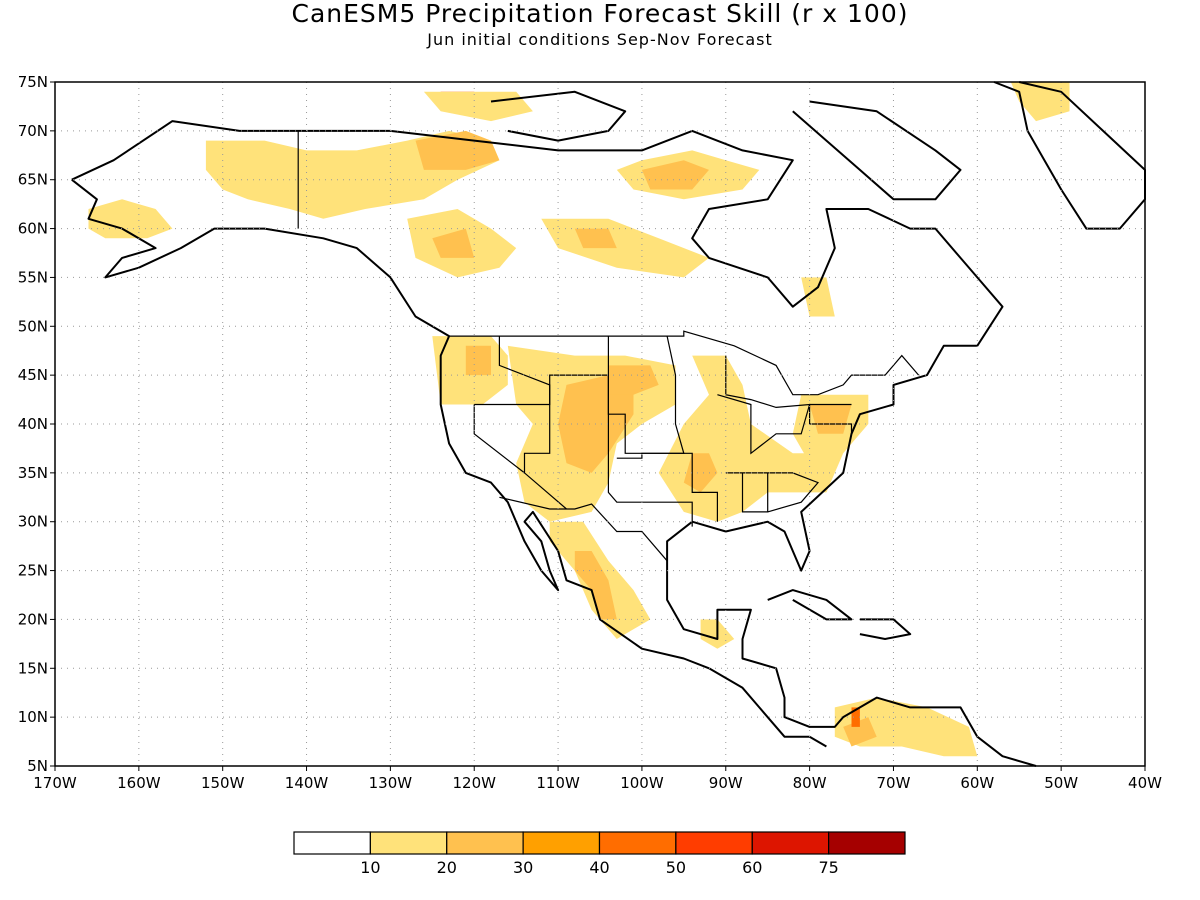 The width and height of the screenshot is (1200, 900). Describe the element at coordinates (33, 717) in the screenshot. I see `lat-tick-label: 10N` at that location.